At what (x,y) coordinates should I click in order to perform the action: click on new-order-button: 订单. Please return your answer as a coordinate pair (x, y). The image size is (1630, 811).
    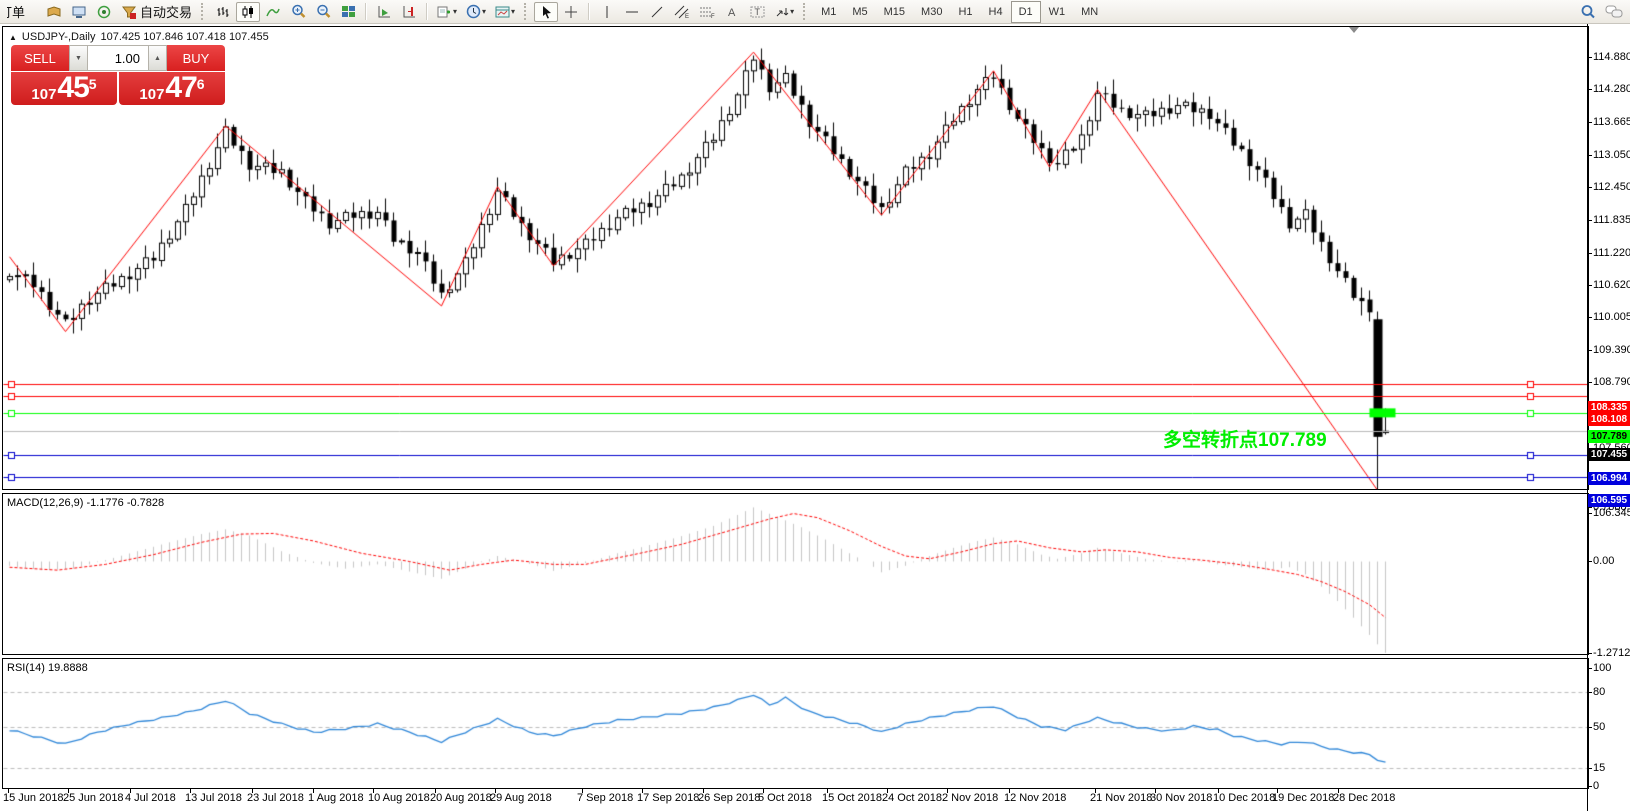
    Looking at the image, I should click on (16, 12).